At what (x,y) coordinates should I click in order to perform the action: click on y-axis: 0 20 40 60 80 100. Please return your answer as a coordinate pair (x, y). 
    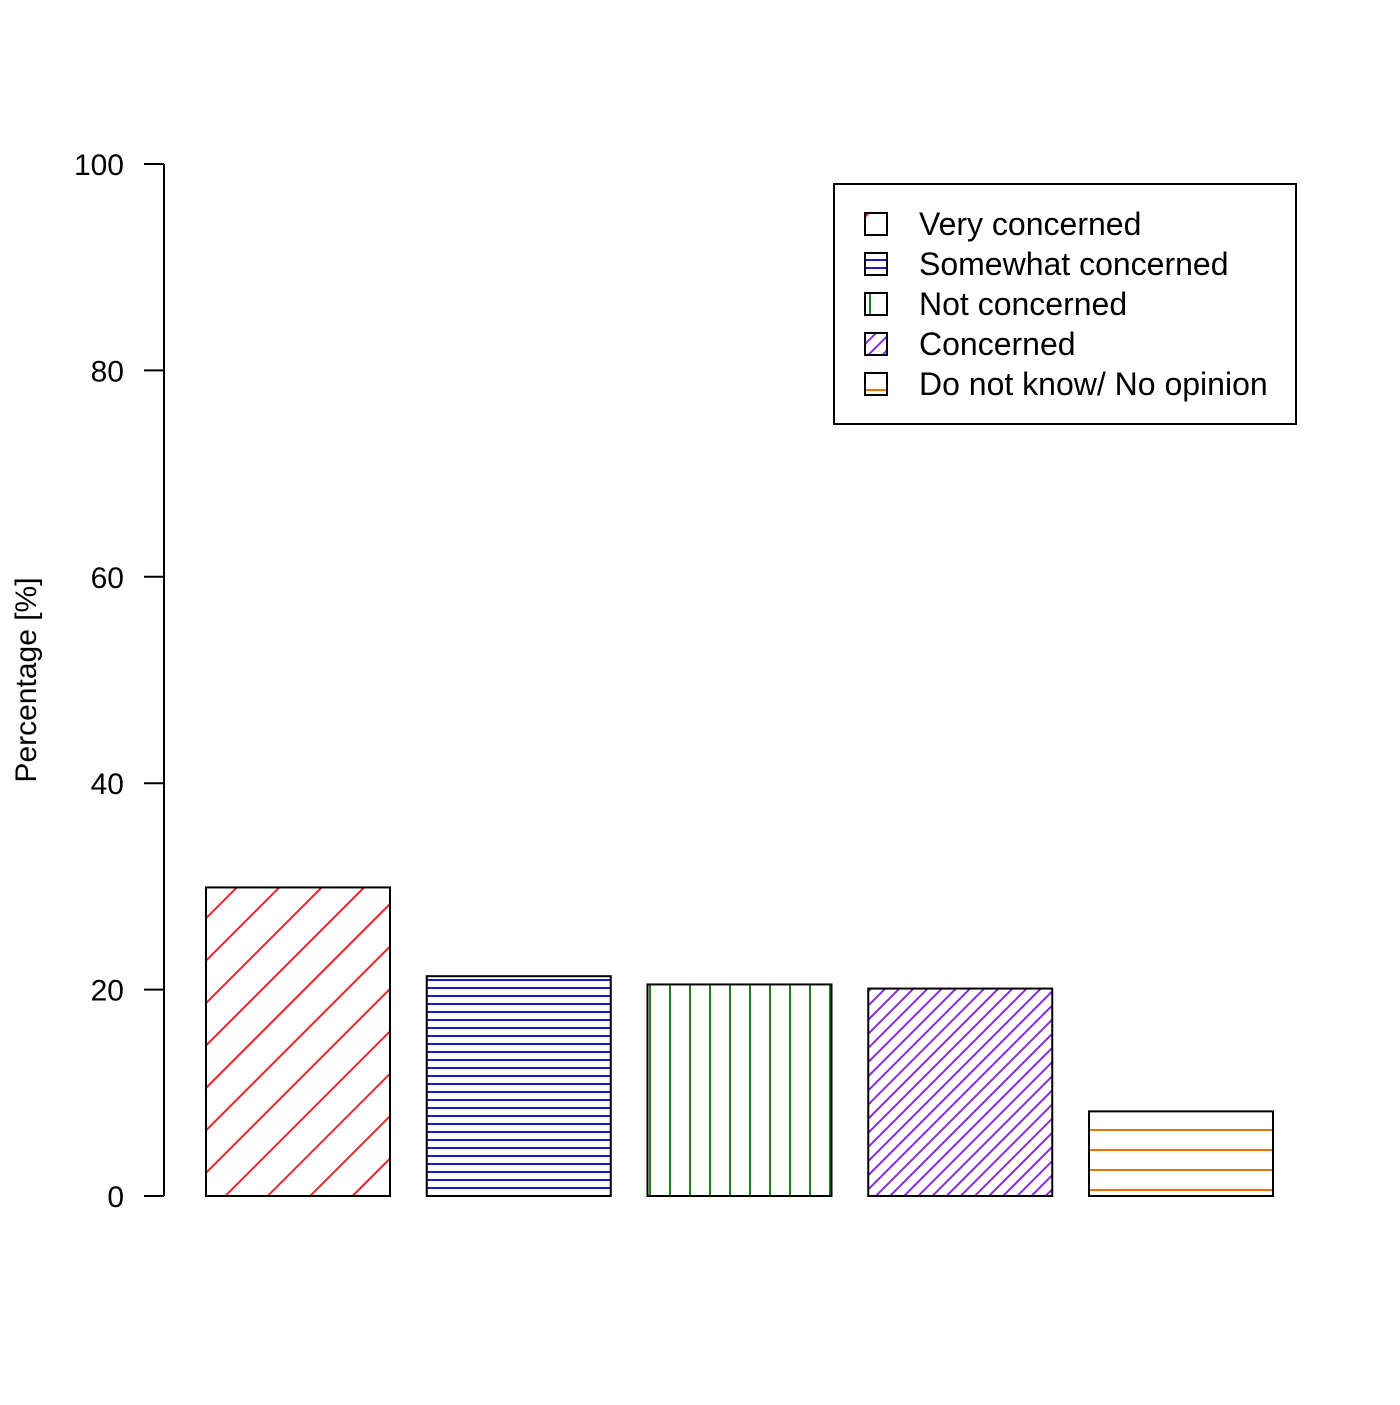
    Looking at the image, I should click on (119, 681).